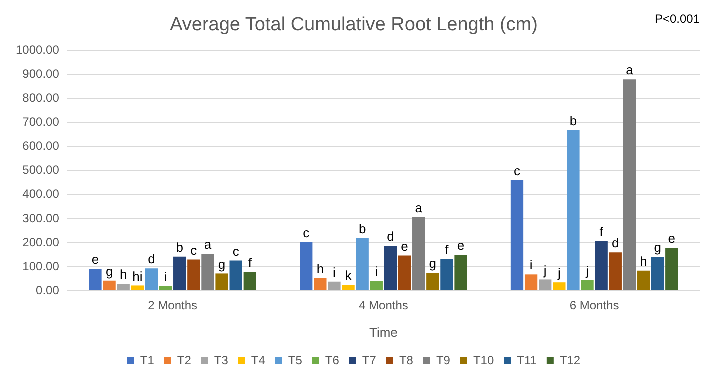  What do you see at coordinates (41, 170) in the screenshot?
I see `y-tick-label: 500.00` at bounding box center [41, 170].